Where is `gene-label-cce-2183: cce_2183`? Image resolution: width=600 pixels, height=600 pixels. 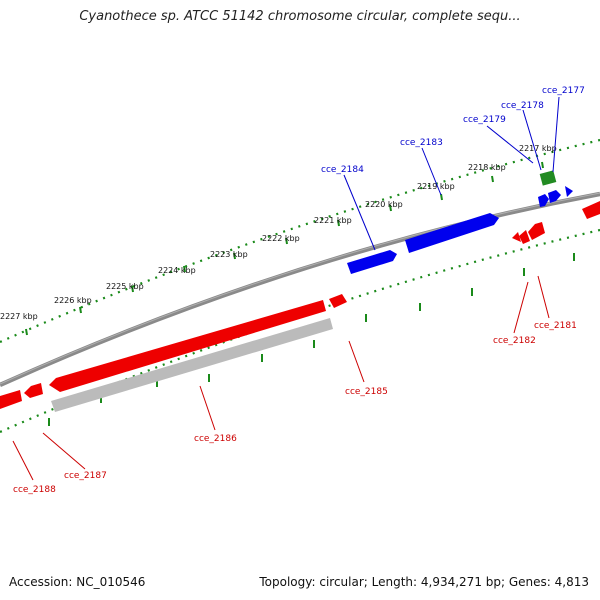 gene-label-cce-2183: cce_2183 is located at coordinates (421, 143).